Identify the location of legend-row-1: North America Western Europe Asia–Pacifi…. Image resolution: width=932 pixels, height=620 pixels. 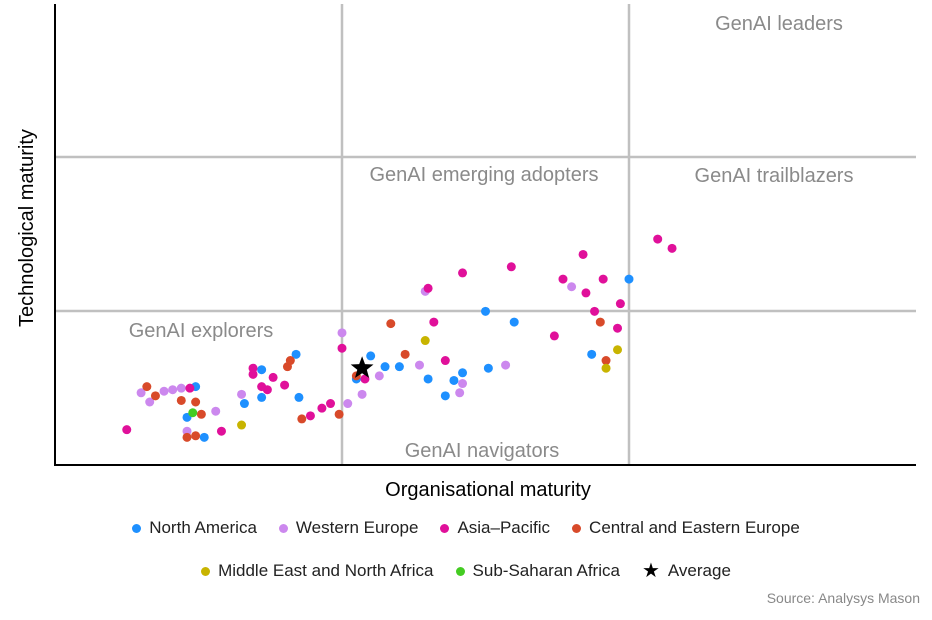
(466, 528).